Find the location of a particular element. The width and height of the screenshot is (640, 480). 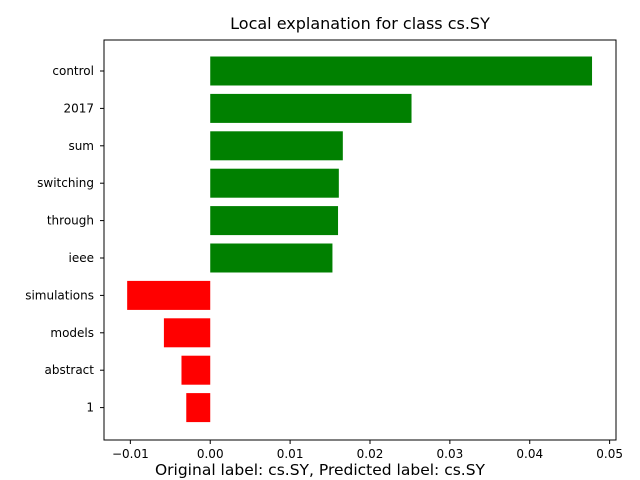

bar-control is located at coordinates (401, 71).